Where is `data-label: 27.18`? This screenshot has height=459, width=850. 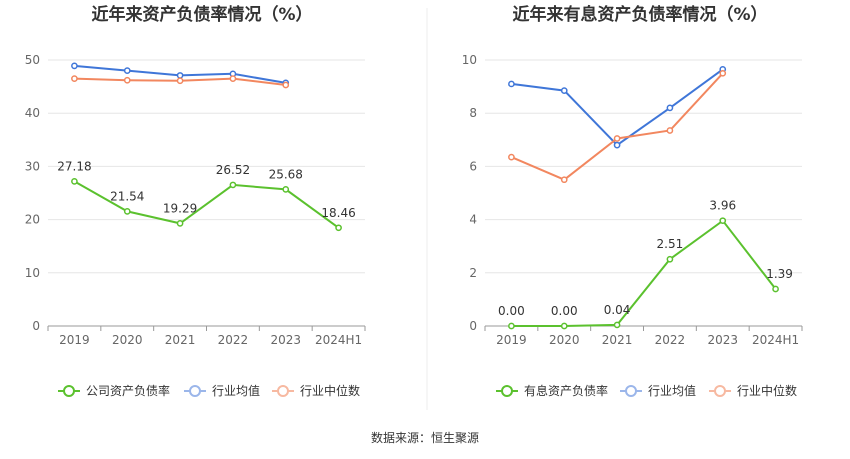
data-label: 27.18 is located at coordinates (74, 166).